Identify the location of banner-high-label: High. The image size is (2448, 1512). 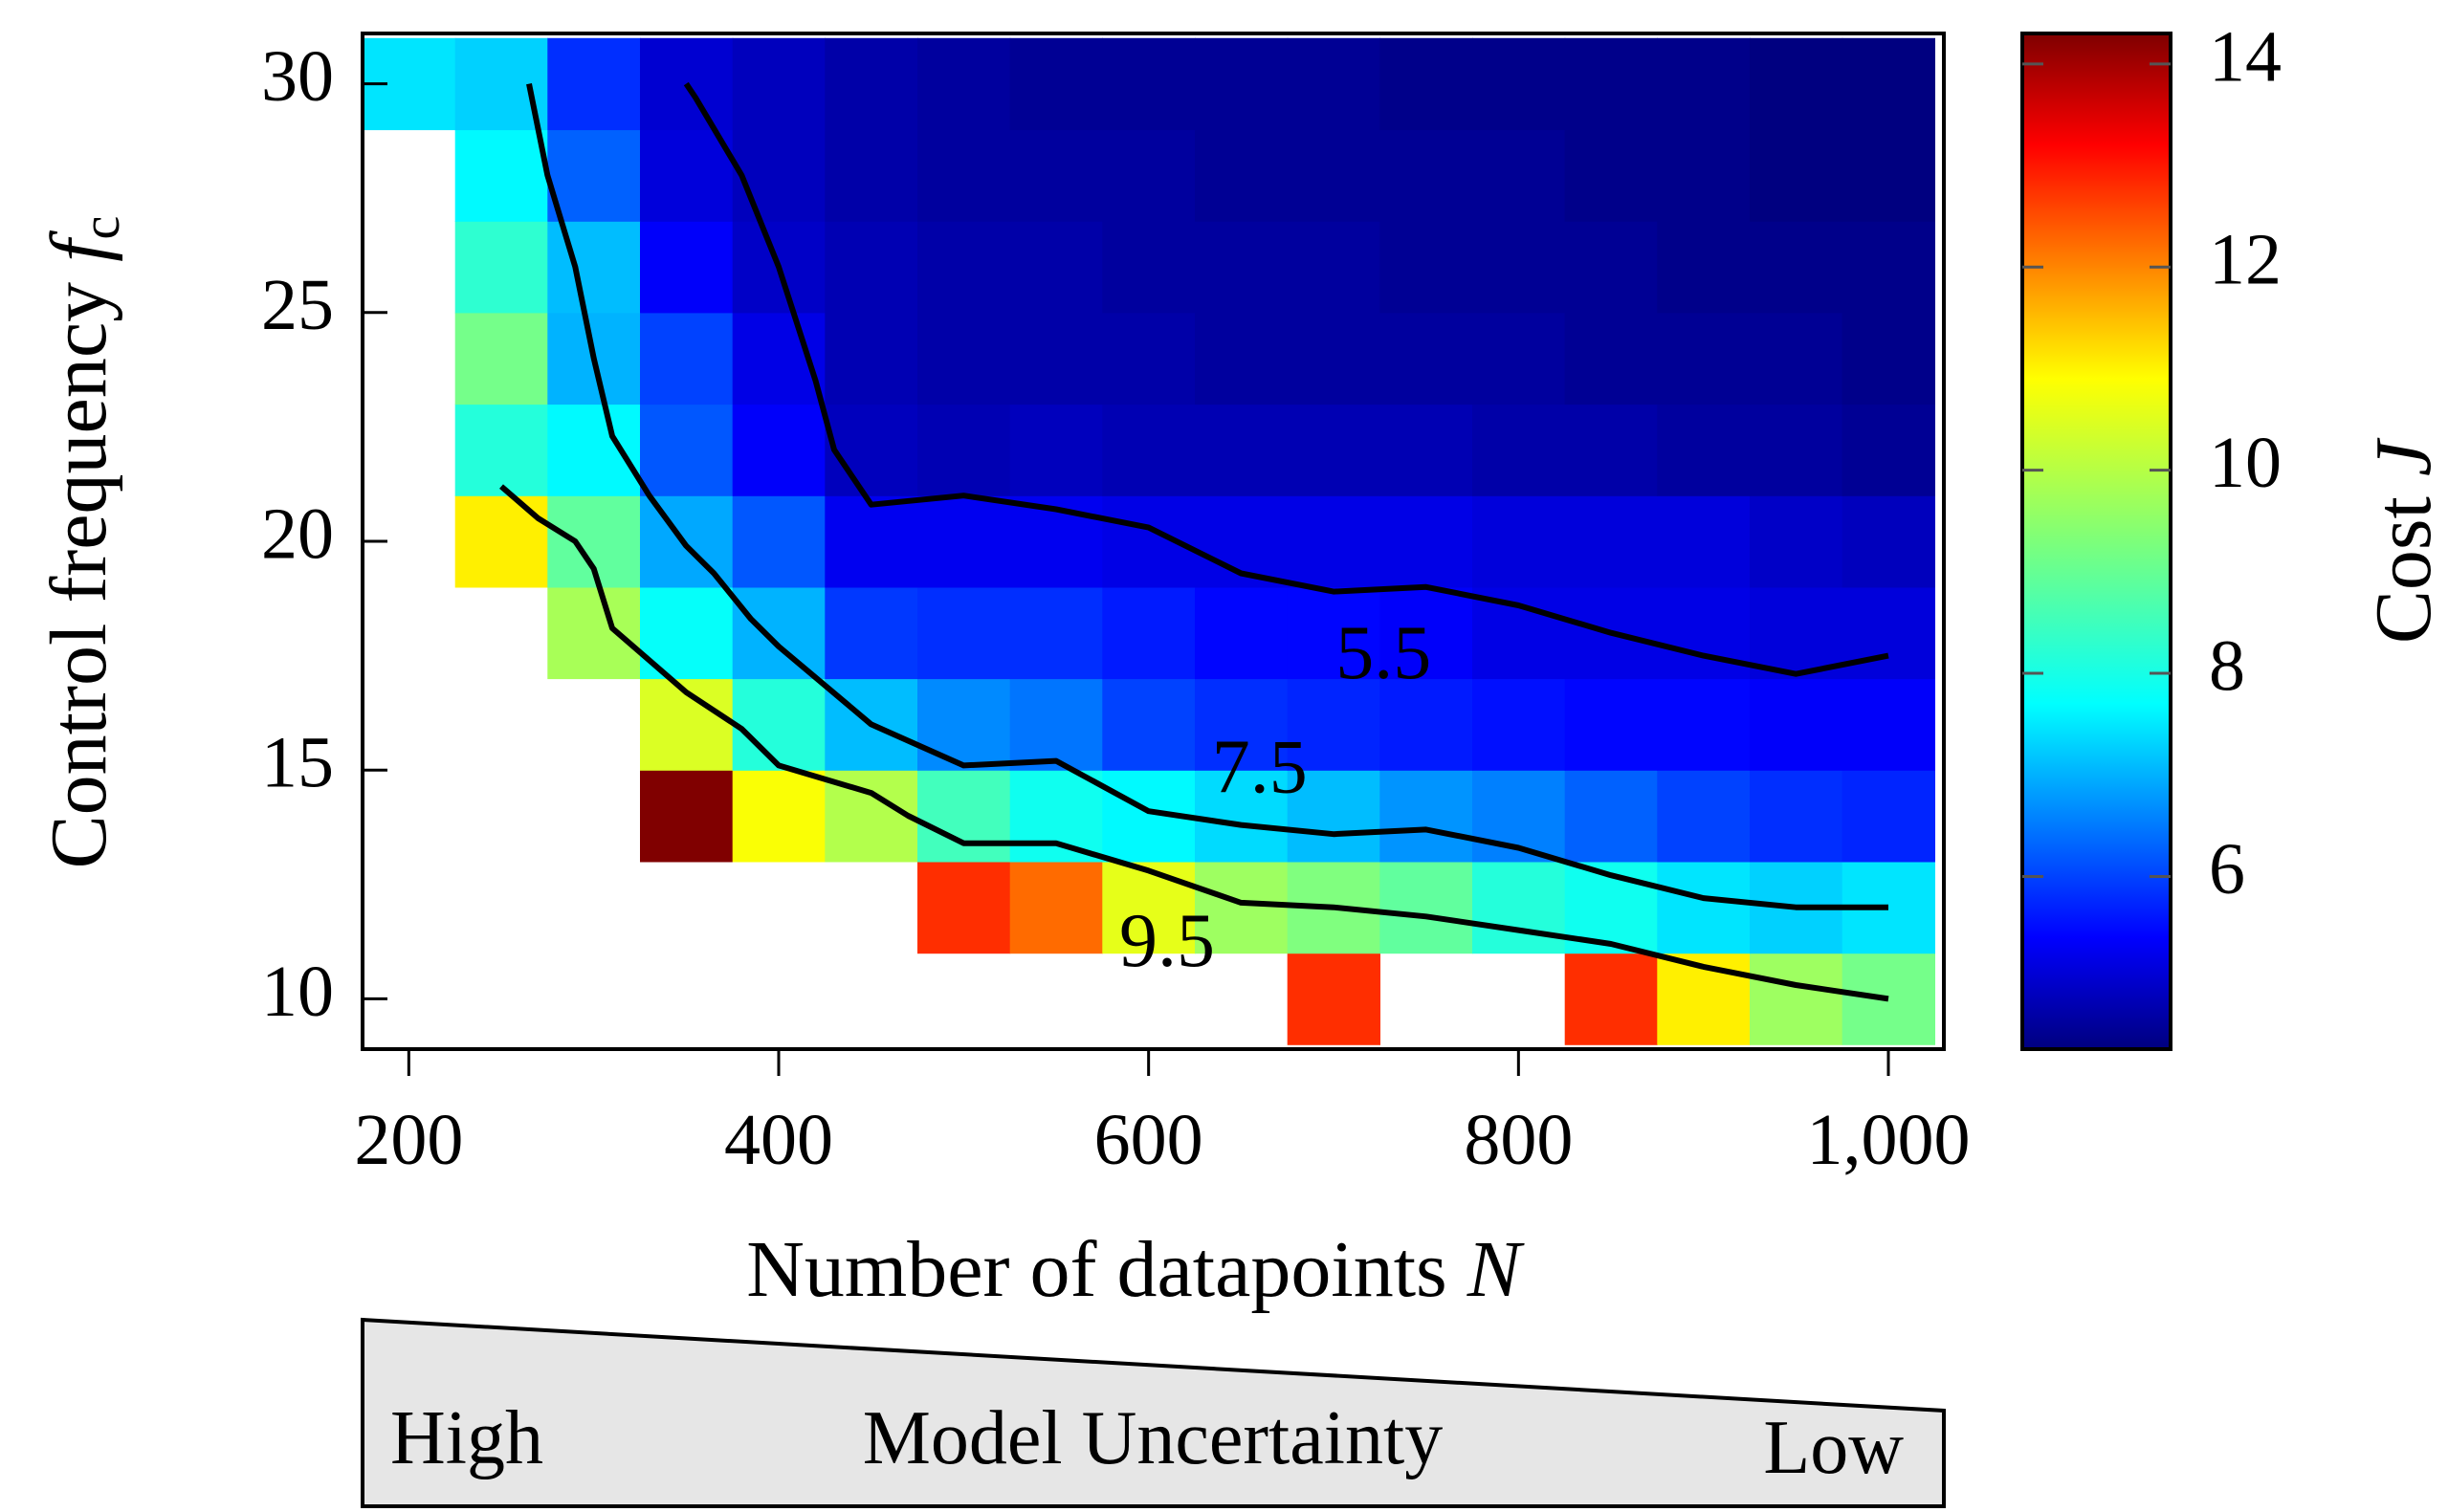
(466, 1438).